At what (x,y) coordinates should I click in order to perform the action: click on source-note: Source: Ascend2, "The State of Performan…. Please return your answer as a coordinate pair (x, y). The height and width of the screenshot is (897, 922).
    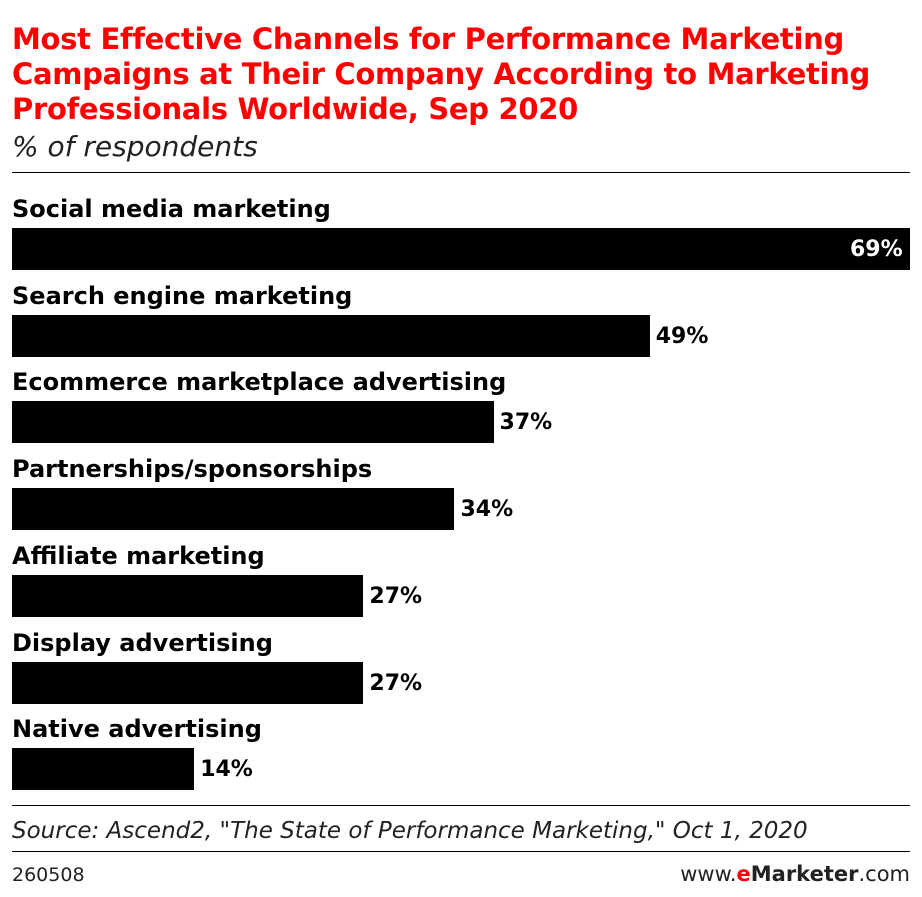
    Looking at the image, I should click on (410, 831).